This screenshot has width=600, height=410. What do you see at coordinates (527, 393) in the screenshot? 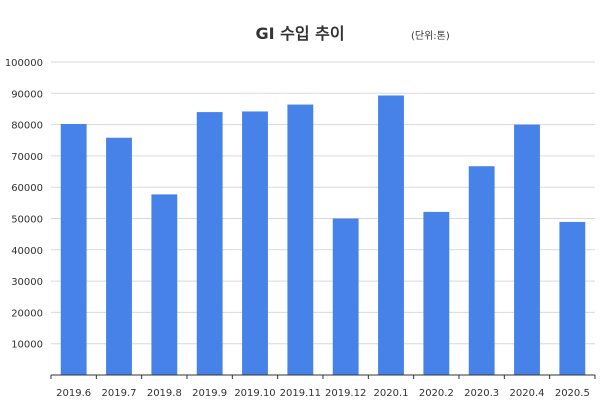
I see `x-tick-label: 2020.4` at bounding box center [527, 393].